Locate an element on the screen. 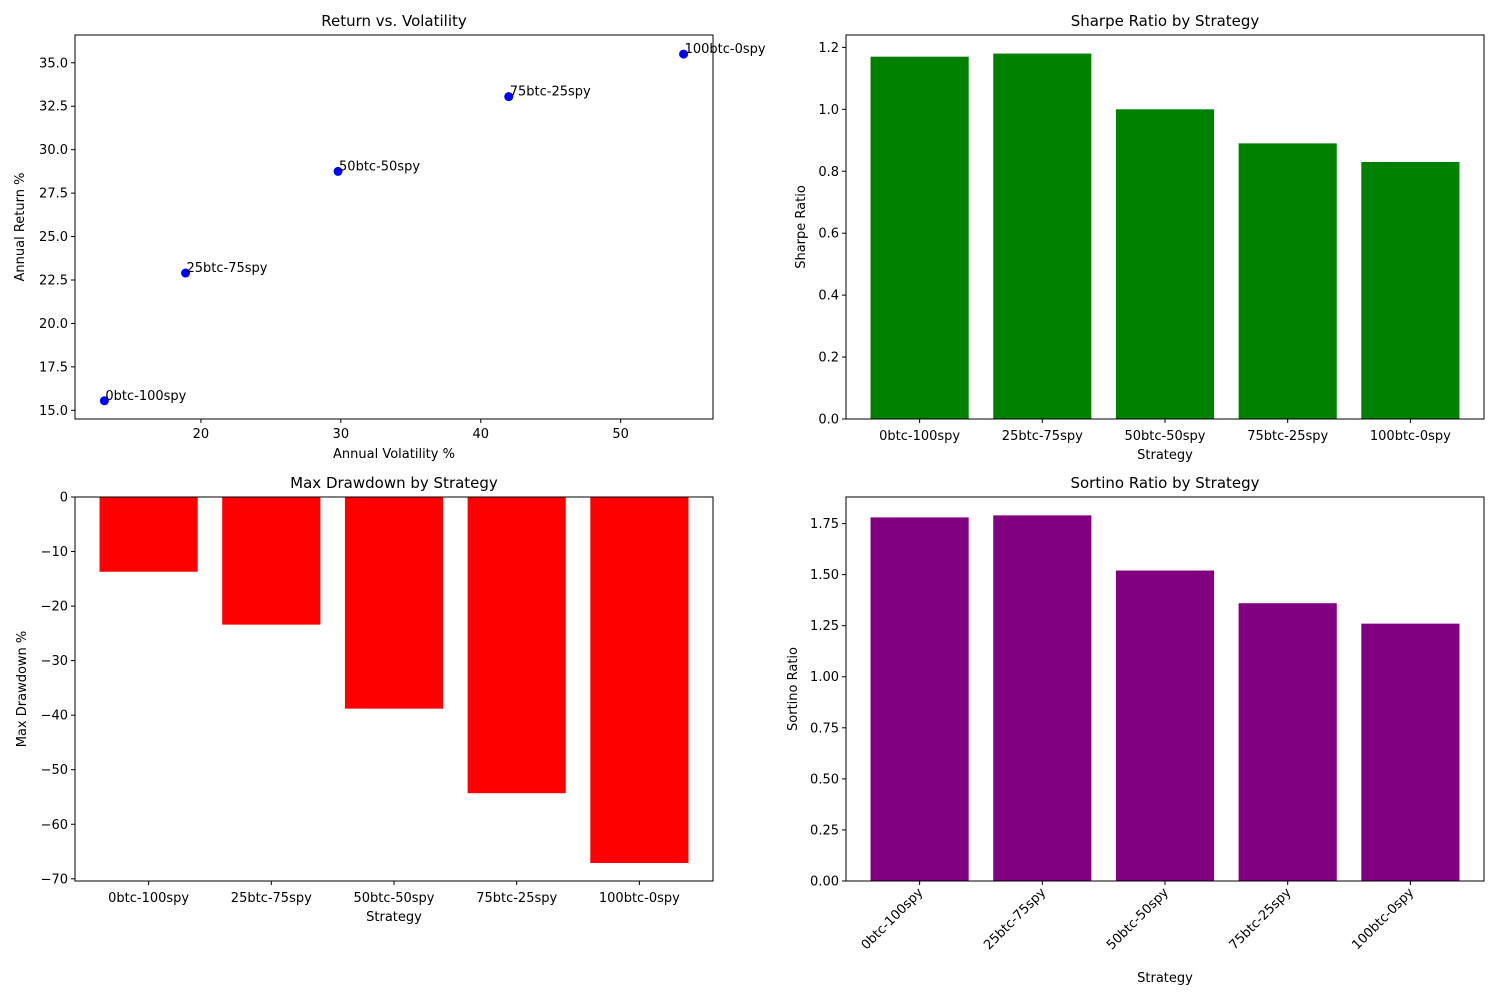 The width and height of the screenshot is (1500, 1000). chart-title: Sortino Ratio by Strategy is located at coordinates (1164, 483).